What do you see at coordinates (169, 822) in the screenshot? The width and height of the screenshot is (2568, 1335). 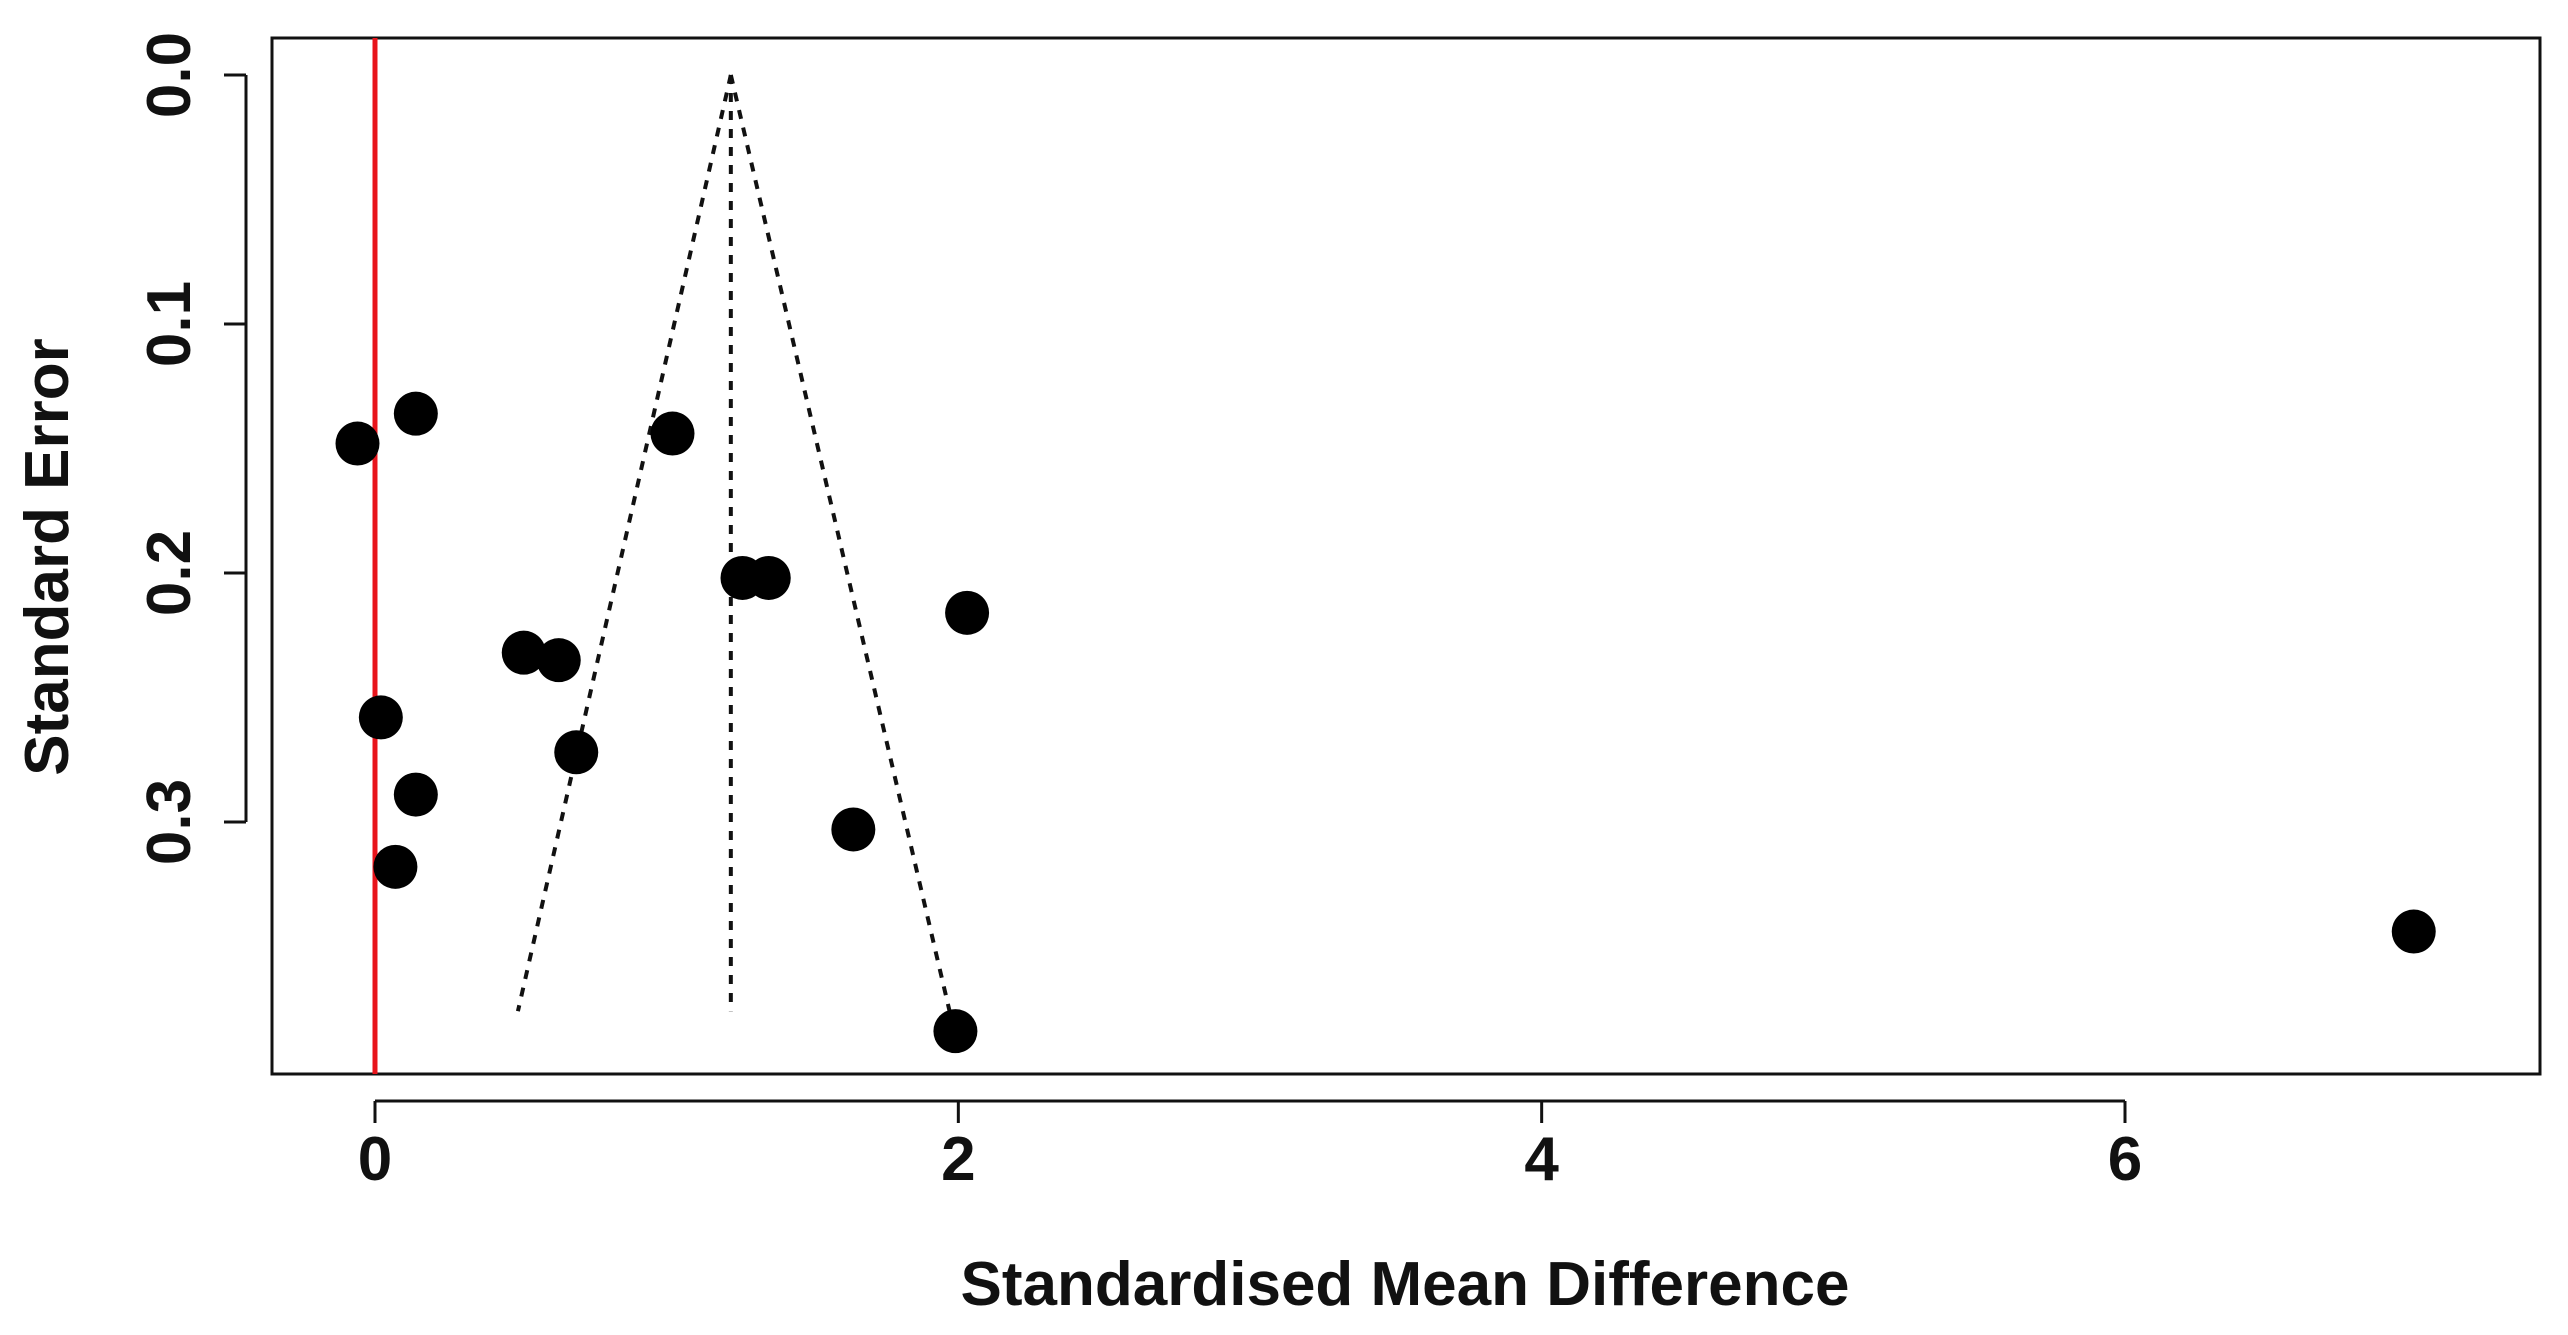 I see `y-tick-label: 0.3` at bounding box center [169, 822].